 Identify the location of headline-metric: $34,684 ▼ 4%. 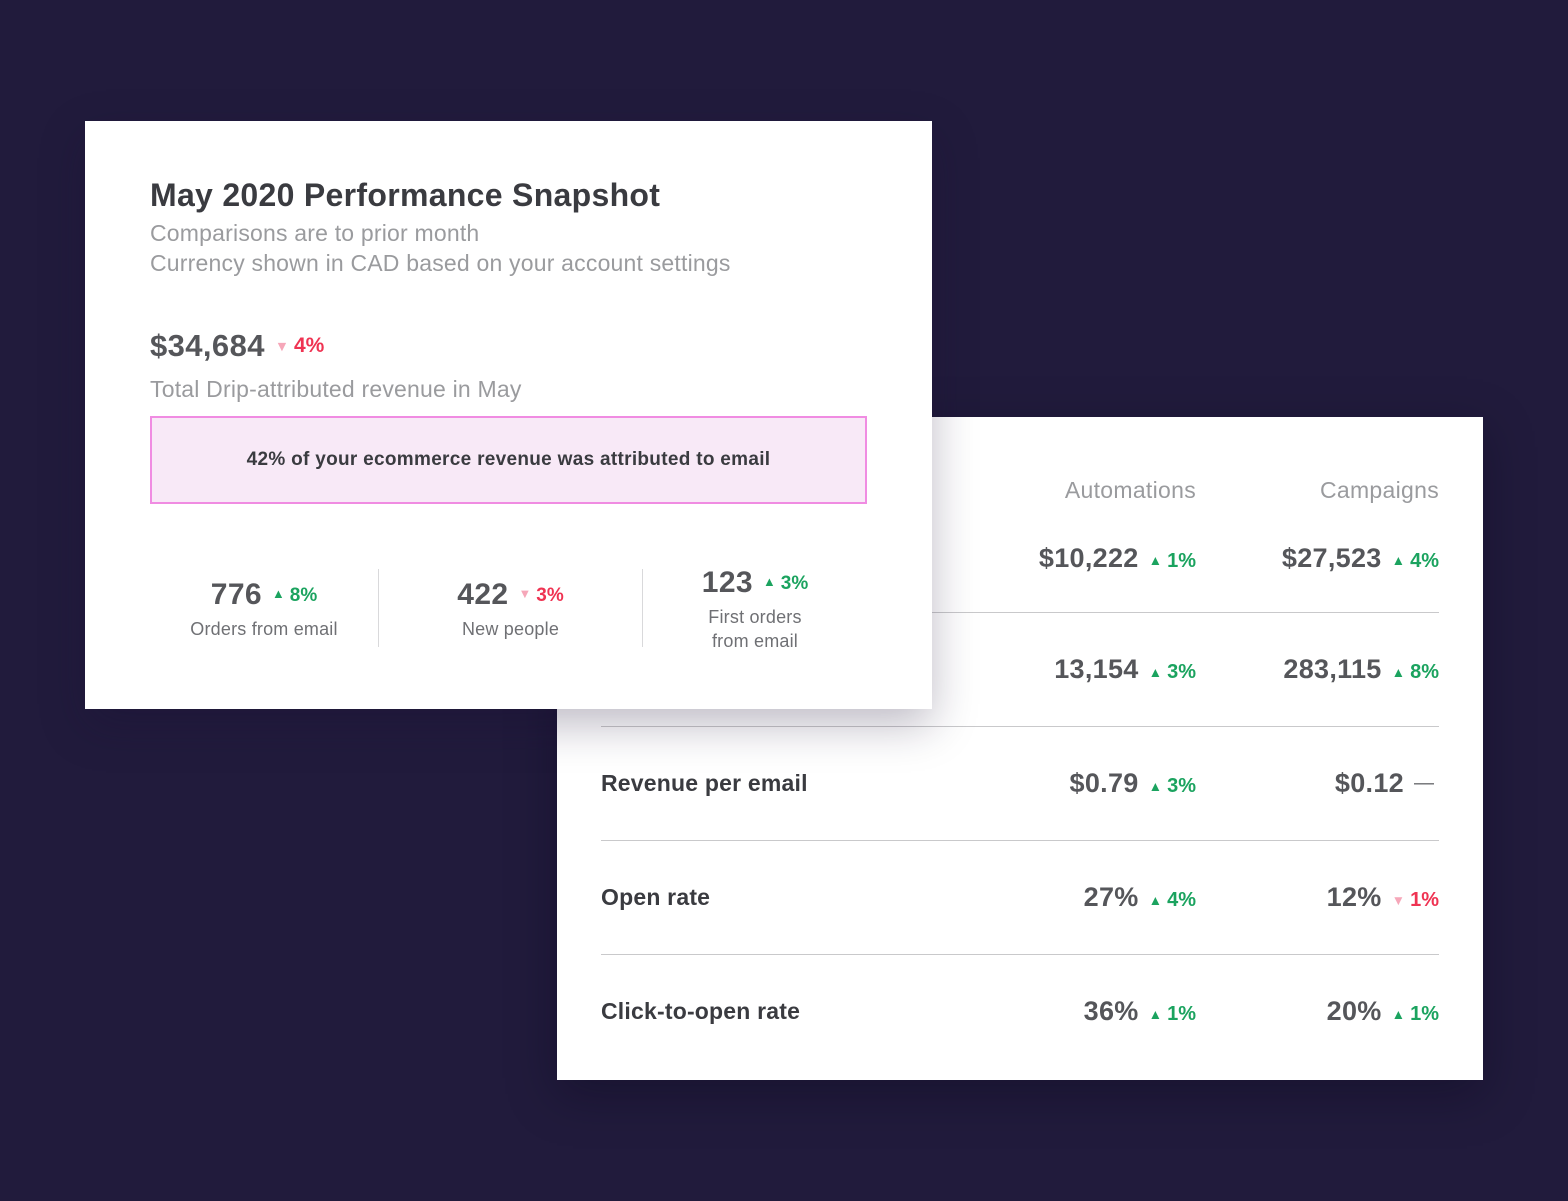
(508, 346).